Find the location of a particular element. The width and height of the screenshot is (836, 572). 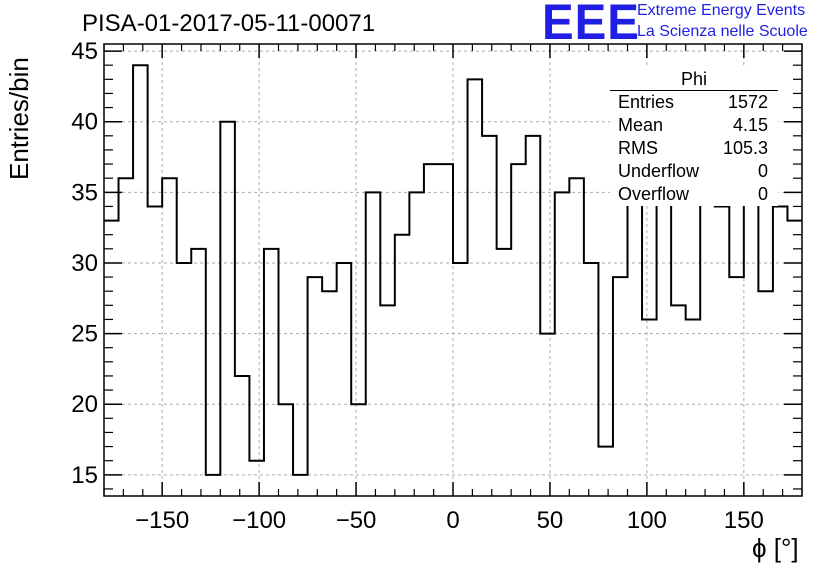

stats-label: Overflow is located at coordinates (654, 194).